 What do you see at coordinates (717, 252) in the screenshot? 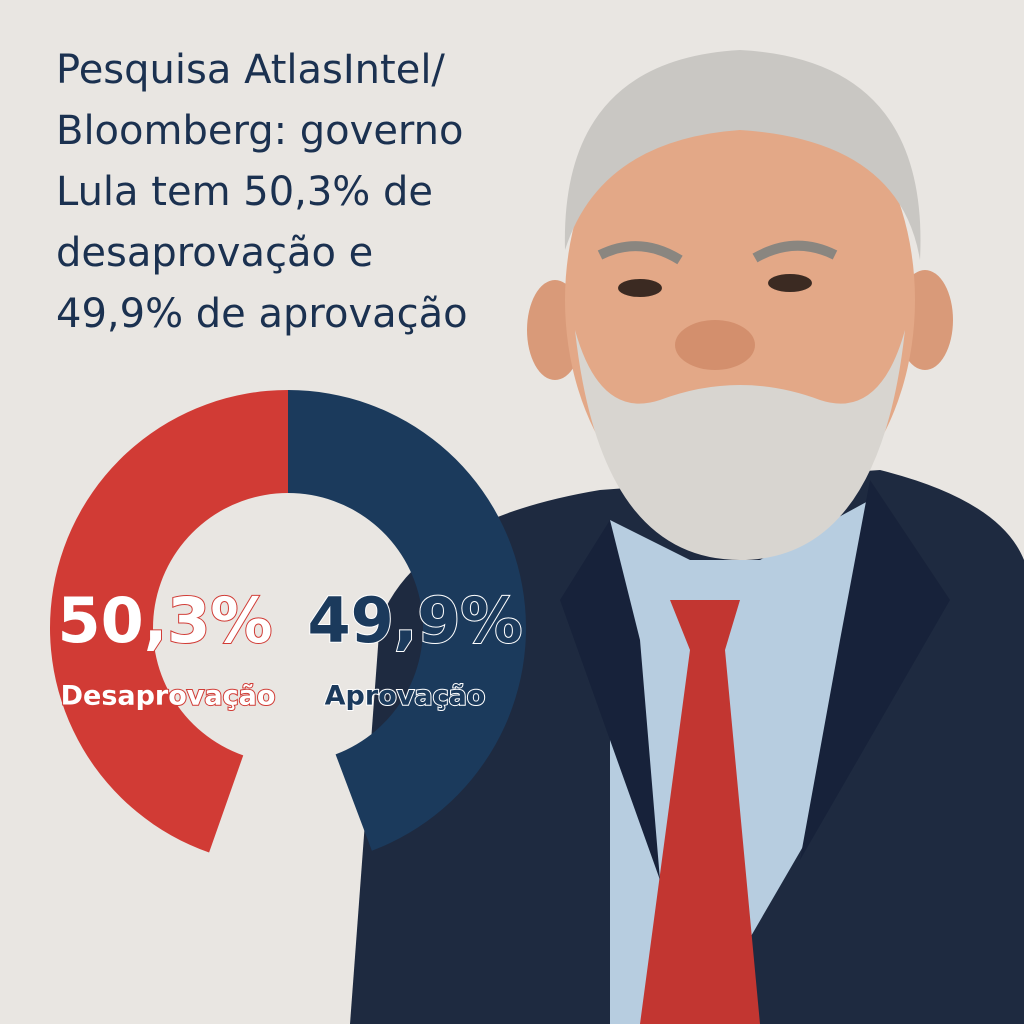
I see `eyebrows` at bounding box center [717, 252].